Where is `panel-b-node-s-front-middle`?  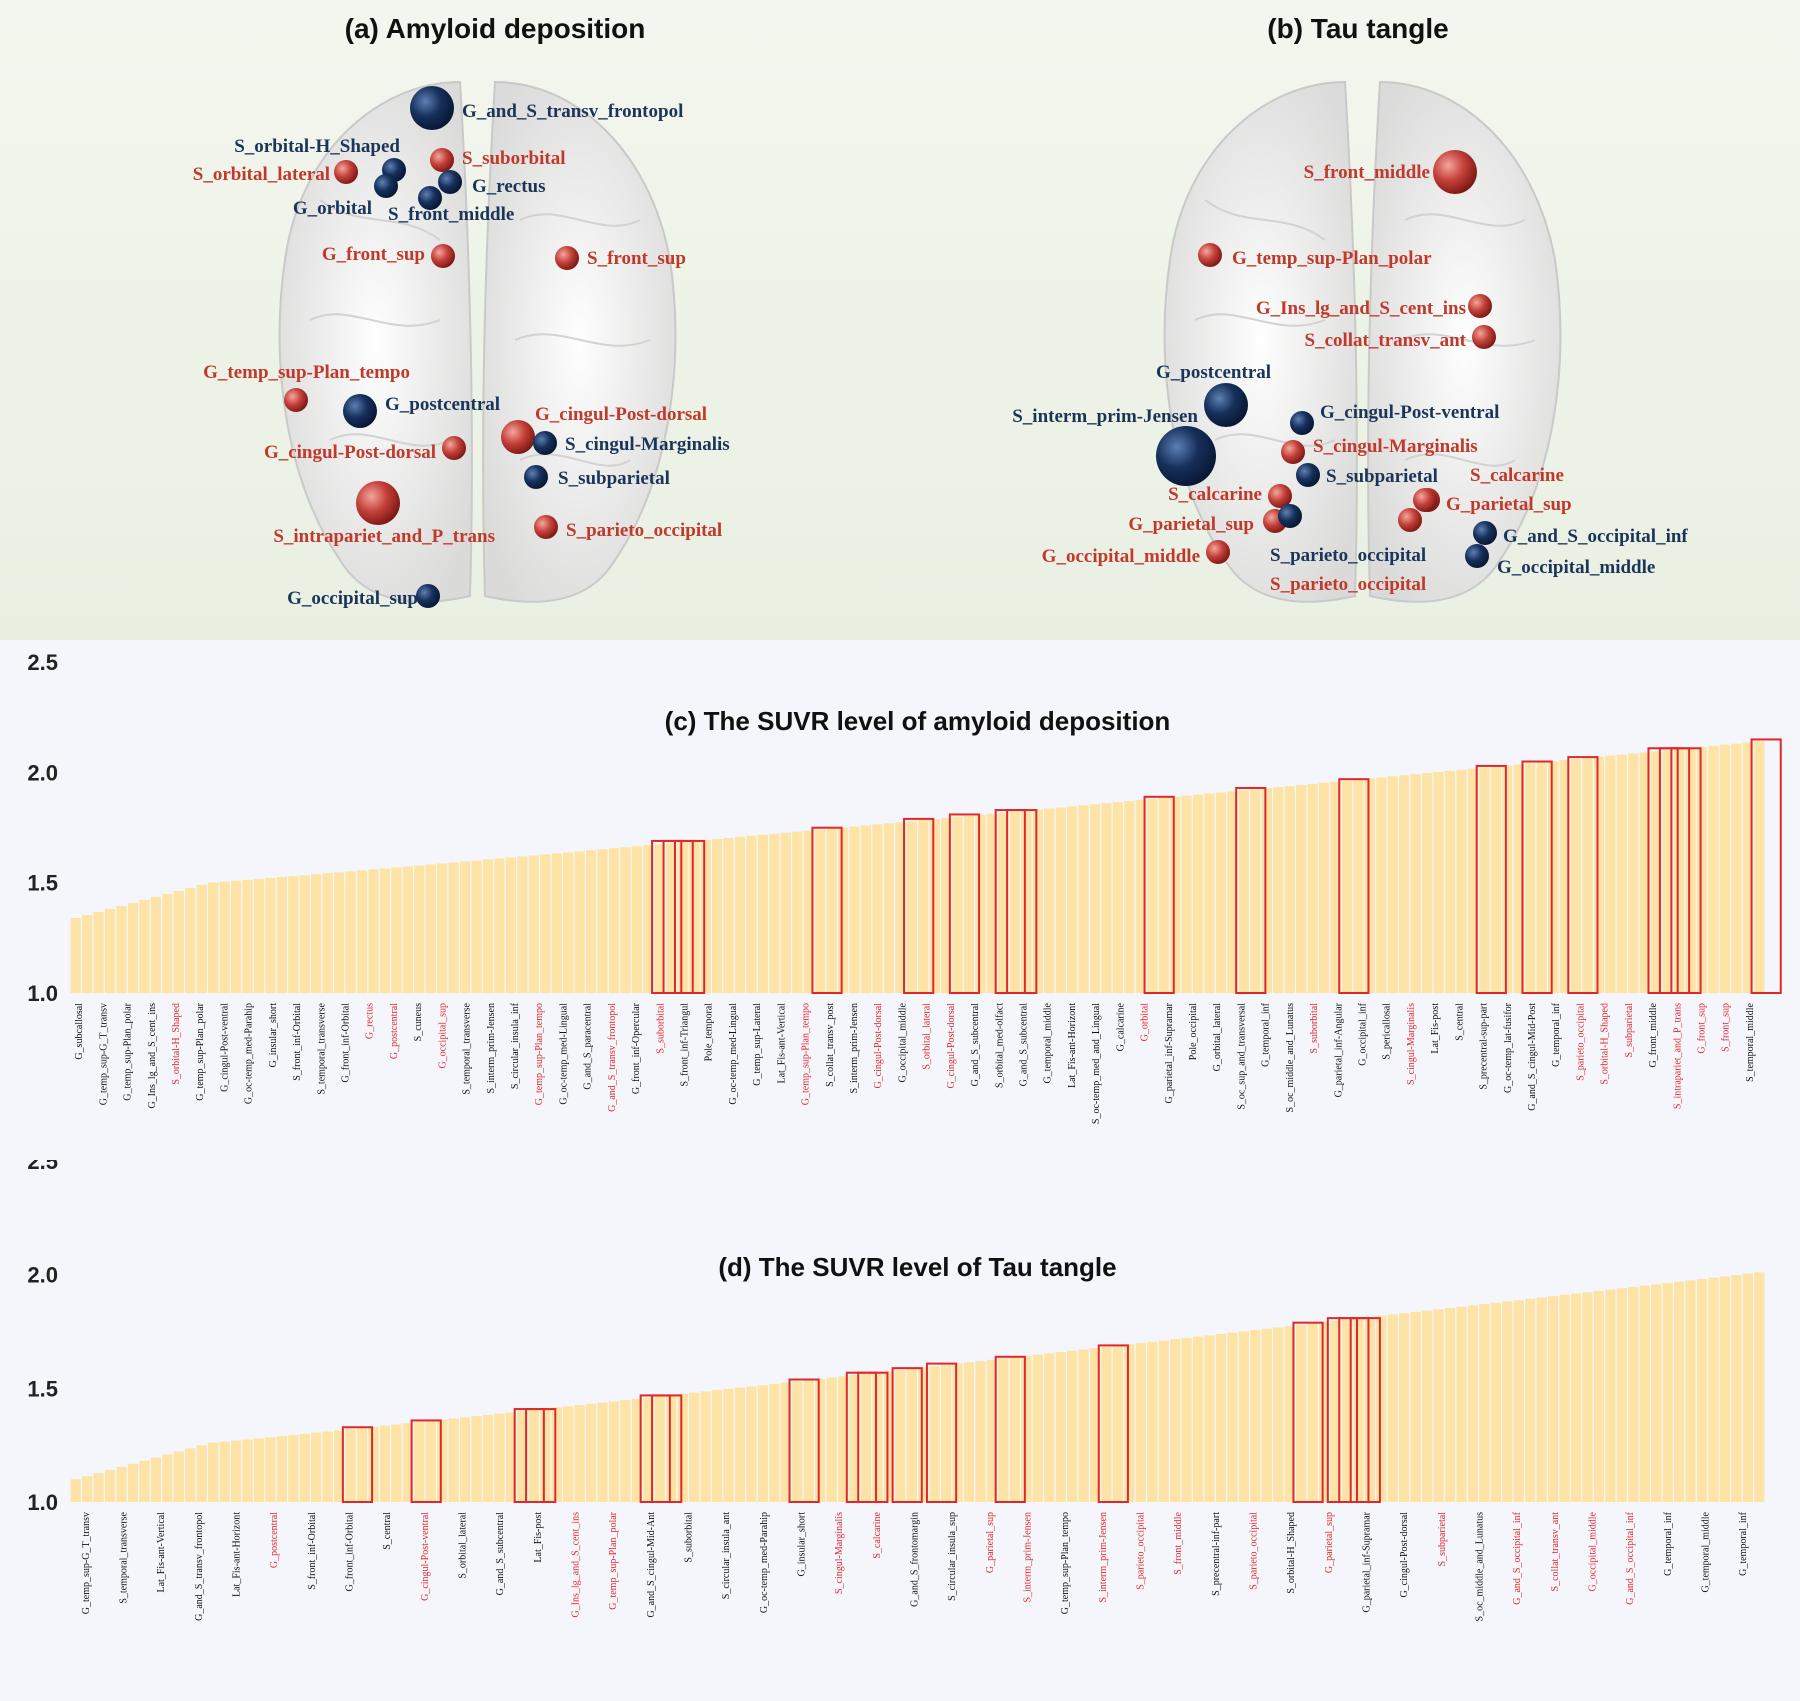 panel-b-node-s-front-middle is located at coordinates (1455, 172).